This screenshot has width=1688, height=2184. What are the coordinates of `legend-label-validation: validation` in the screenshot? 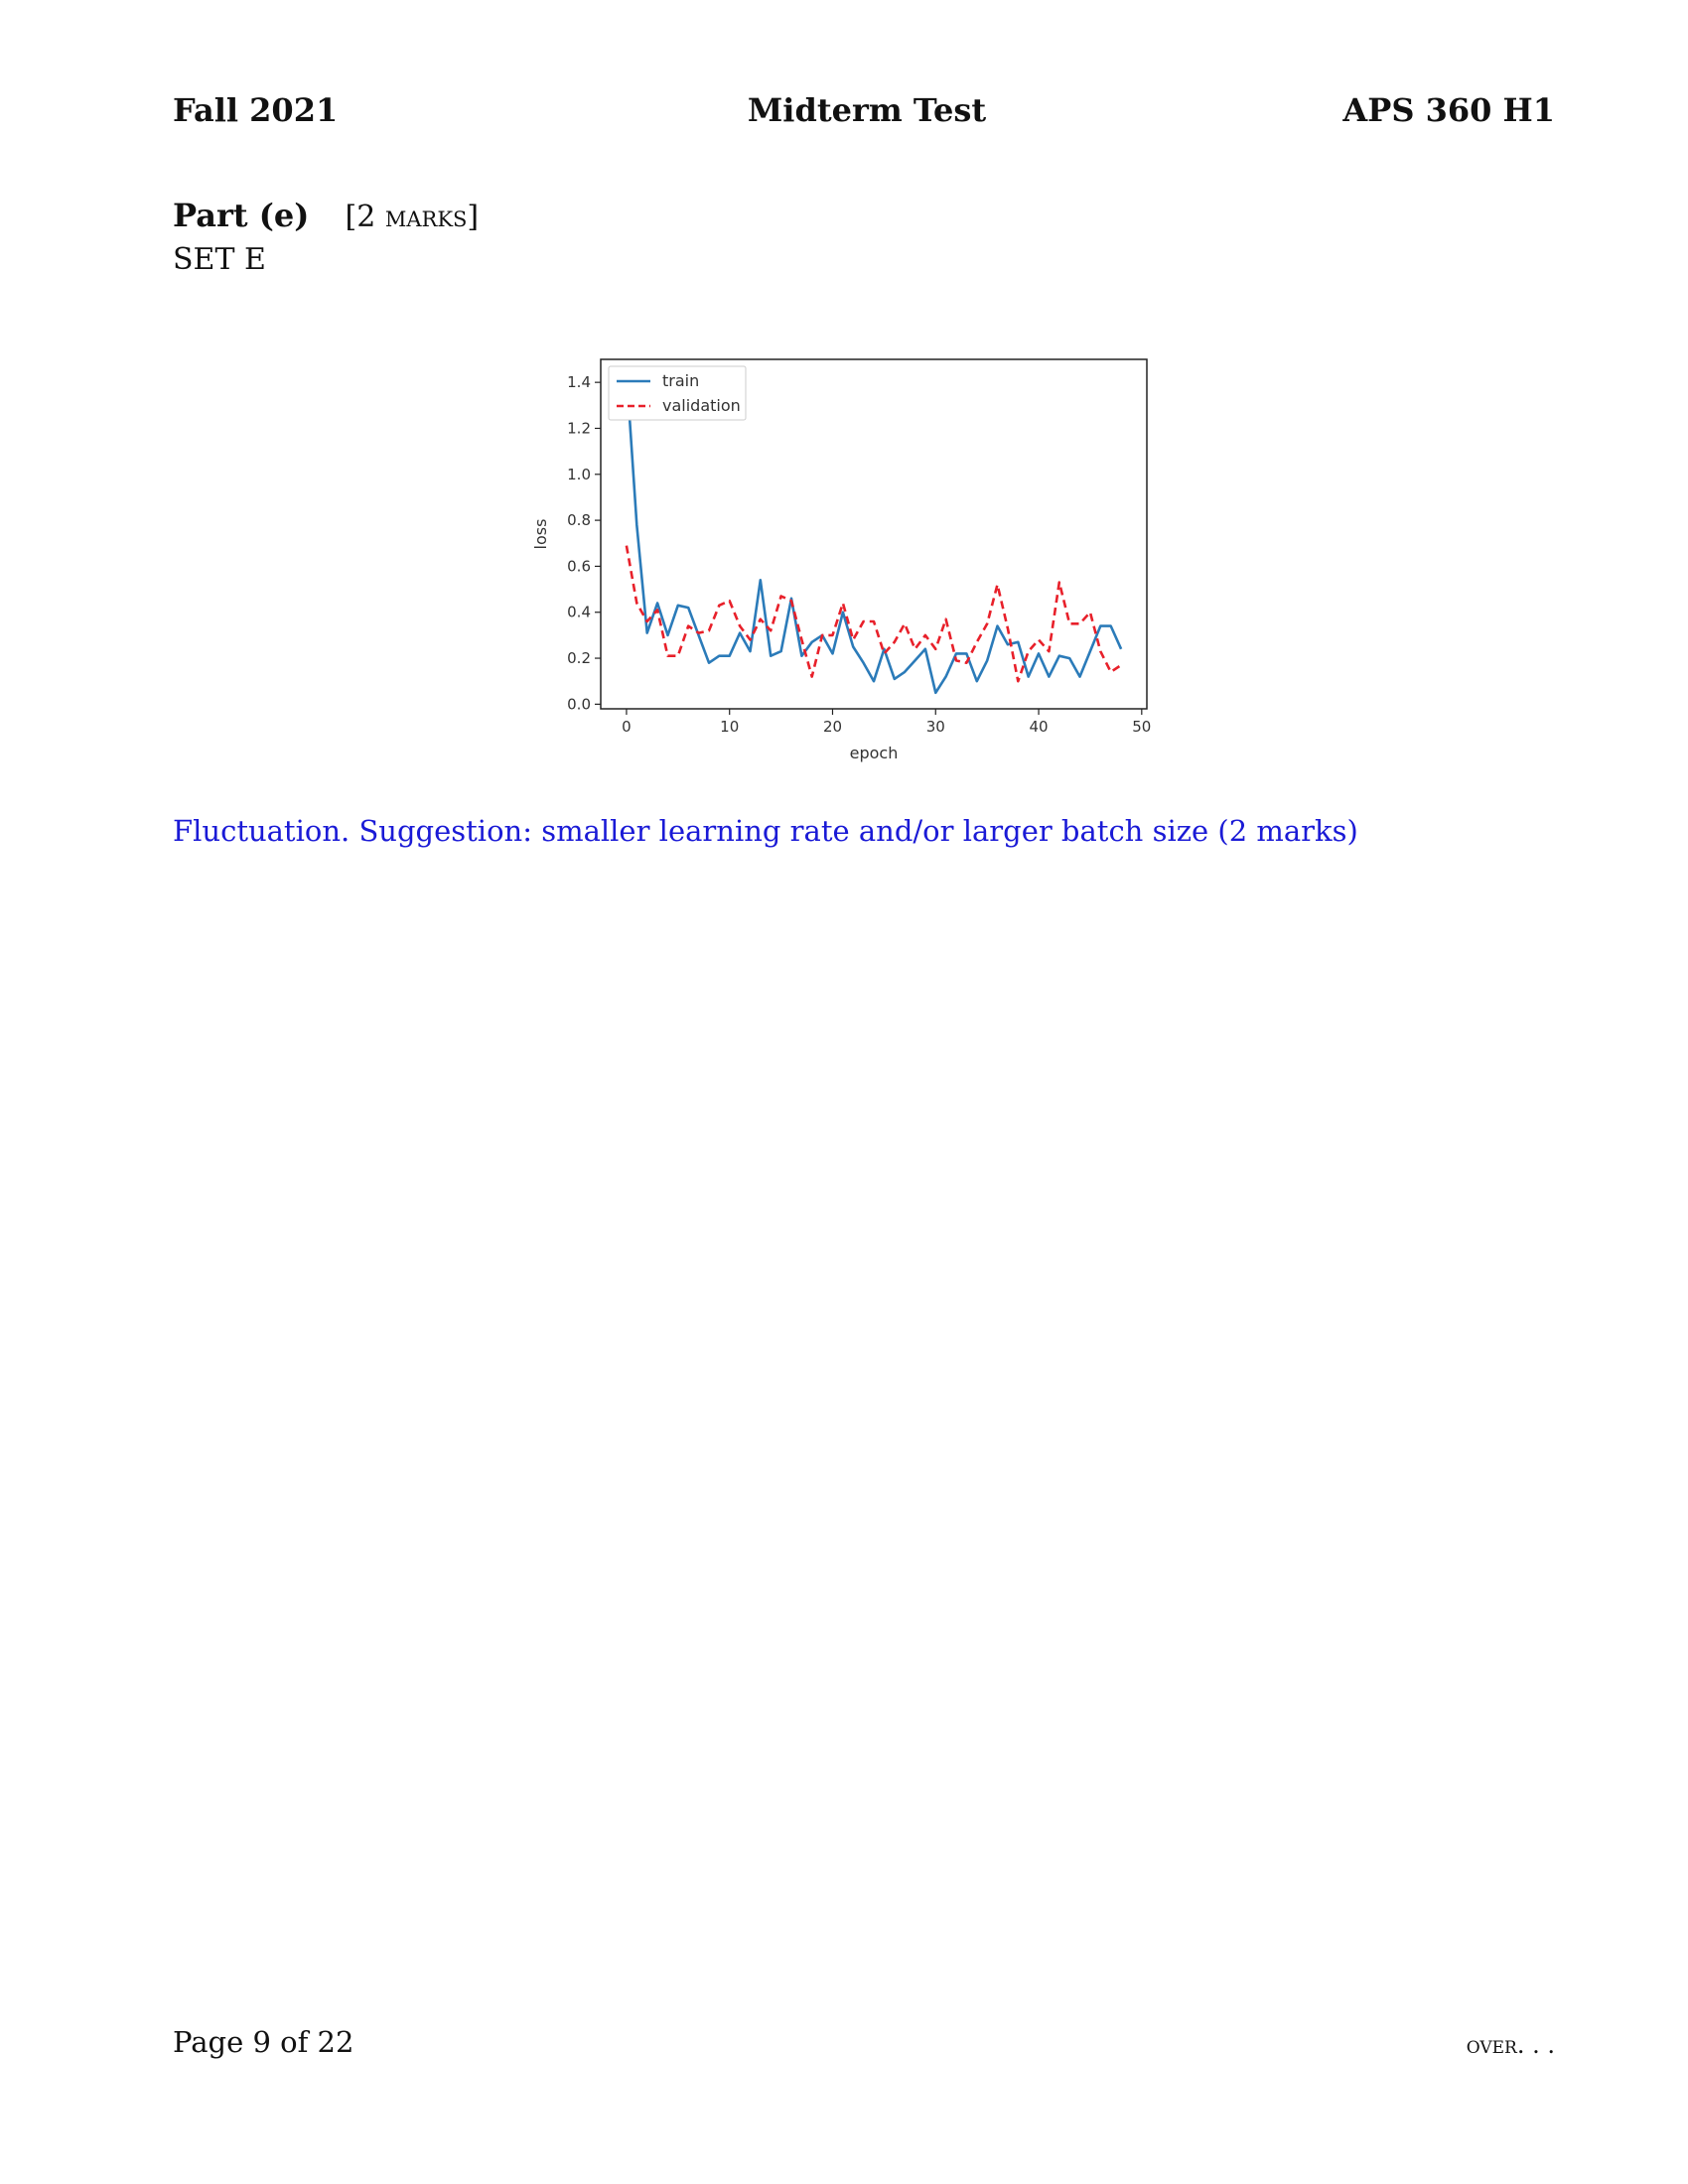 It's located at (701, 405).